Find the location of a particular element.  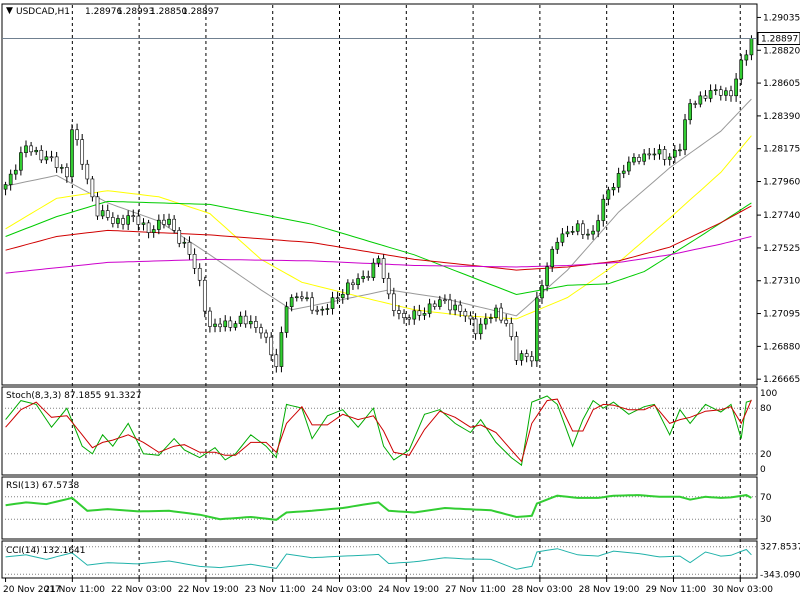

chart-symbol: USDCAD,H1 is located at coordinates (43, 12).